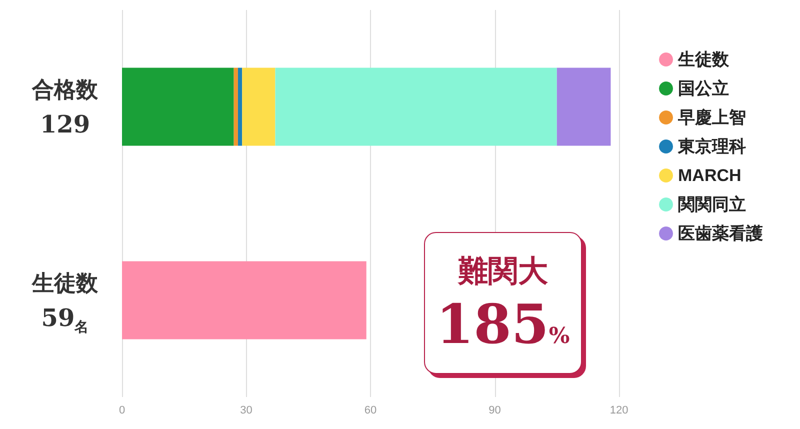  I want to click on legend-label: 生徒数, so click(703, 59).